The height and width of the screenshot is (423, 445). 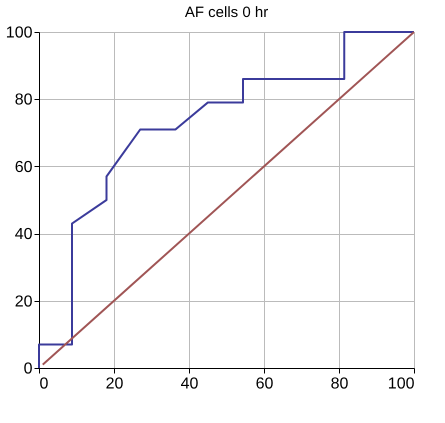 What do you see at coordinates (339, 384) in the screenshot?
I see `x-tick-label: 80` at bounding box center [339, 384].